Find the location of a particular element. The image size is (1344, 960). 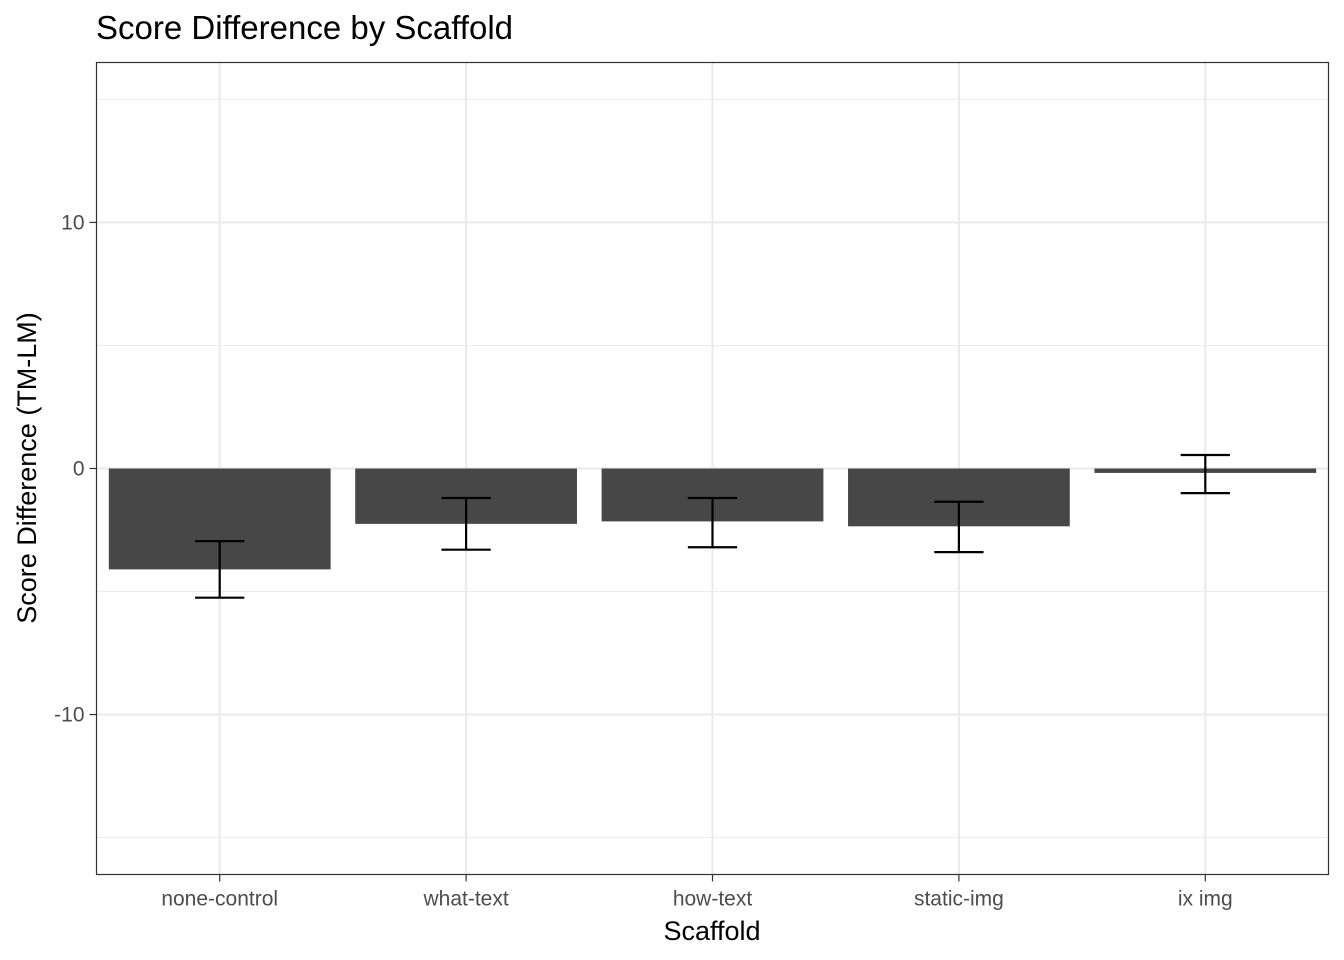

error-bar-ix-img is located at coordinates (1205, 474).